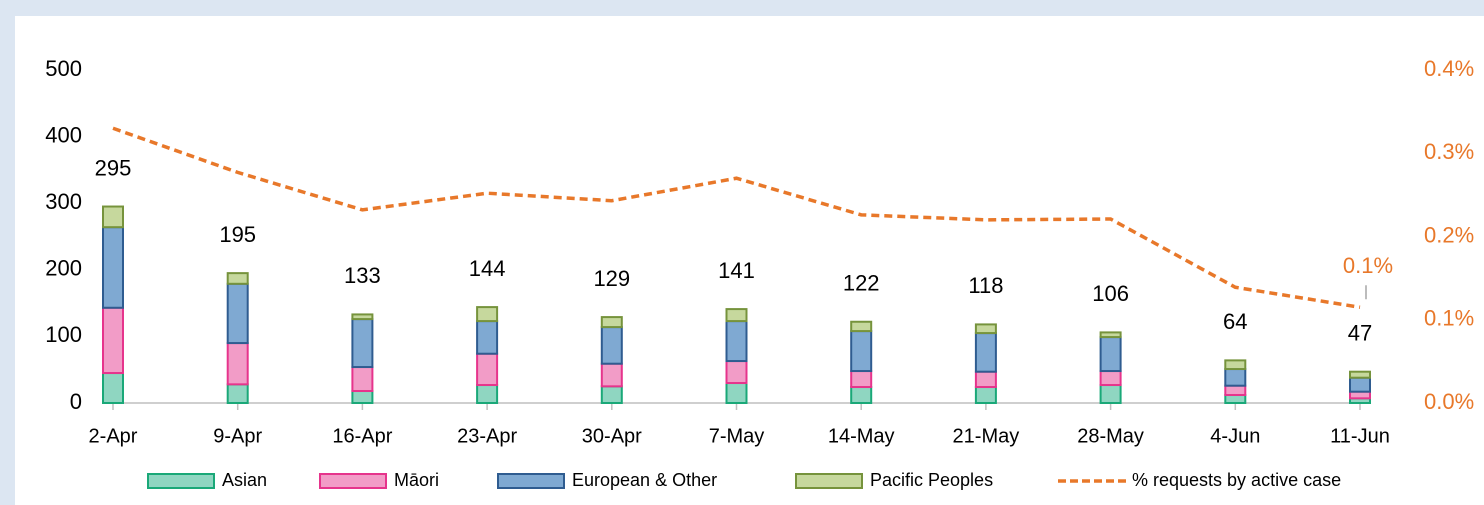  What do you see at coordinates (1235, 436) in the screenshot?
I see `x-tick-label: 4-Jun` at bounding box center [1235, 436].